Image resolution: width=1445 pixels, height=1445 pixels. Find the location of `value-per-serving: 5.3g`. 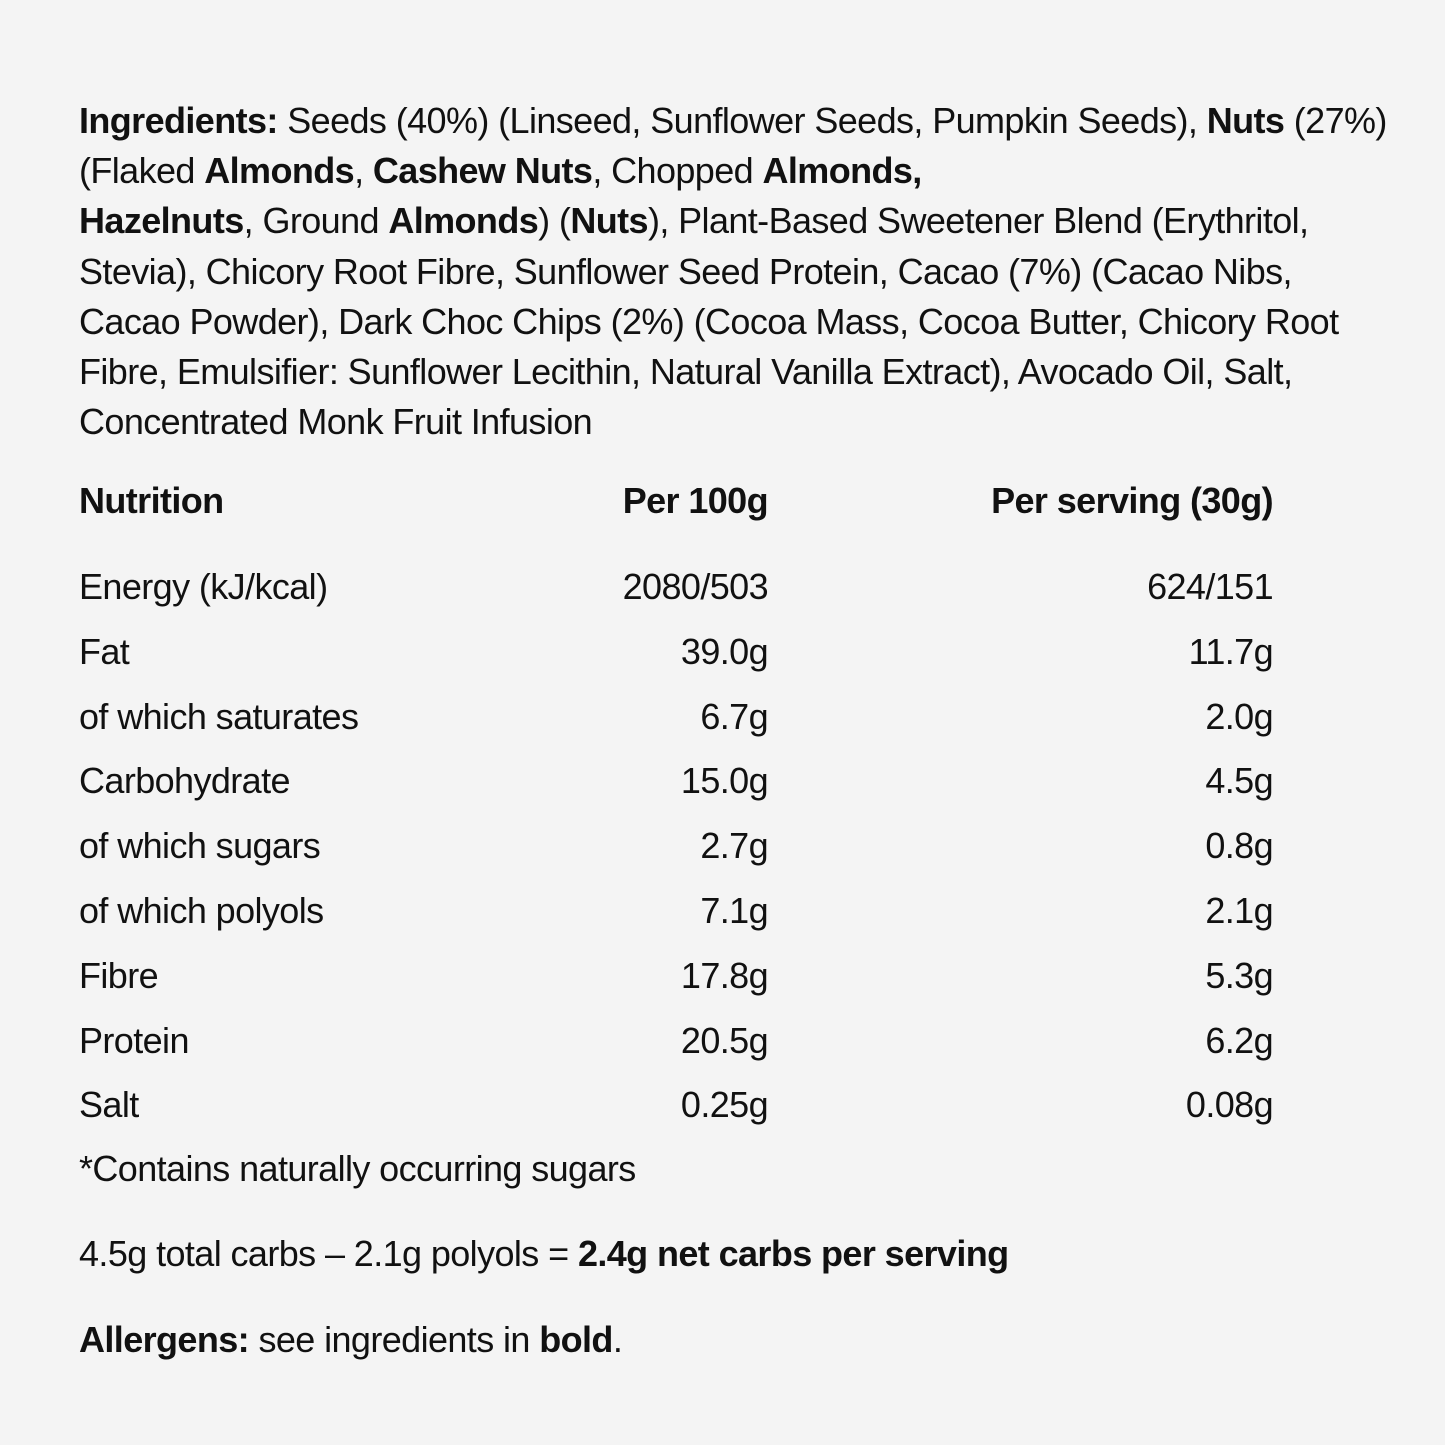

value-per-serving: 5.3g is located at coordinates (1239, 975).